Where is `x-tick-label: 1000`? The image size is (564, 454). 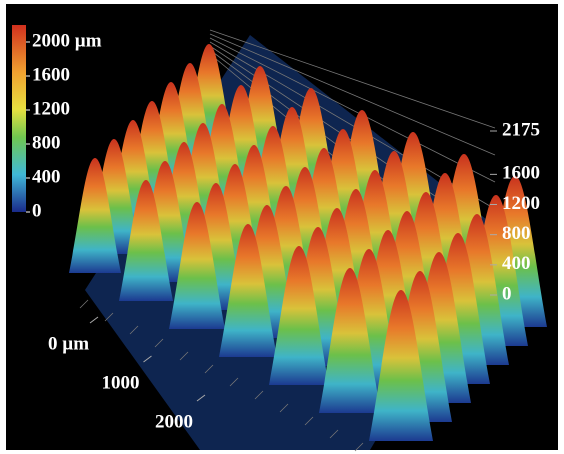
x-tick-label: 1000 is located at coordinates (121, 382).